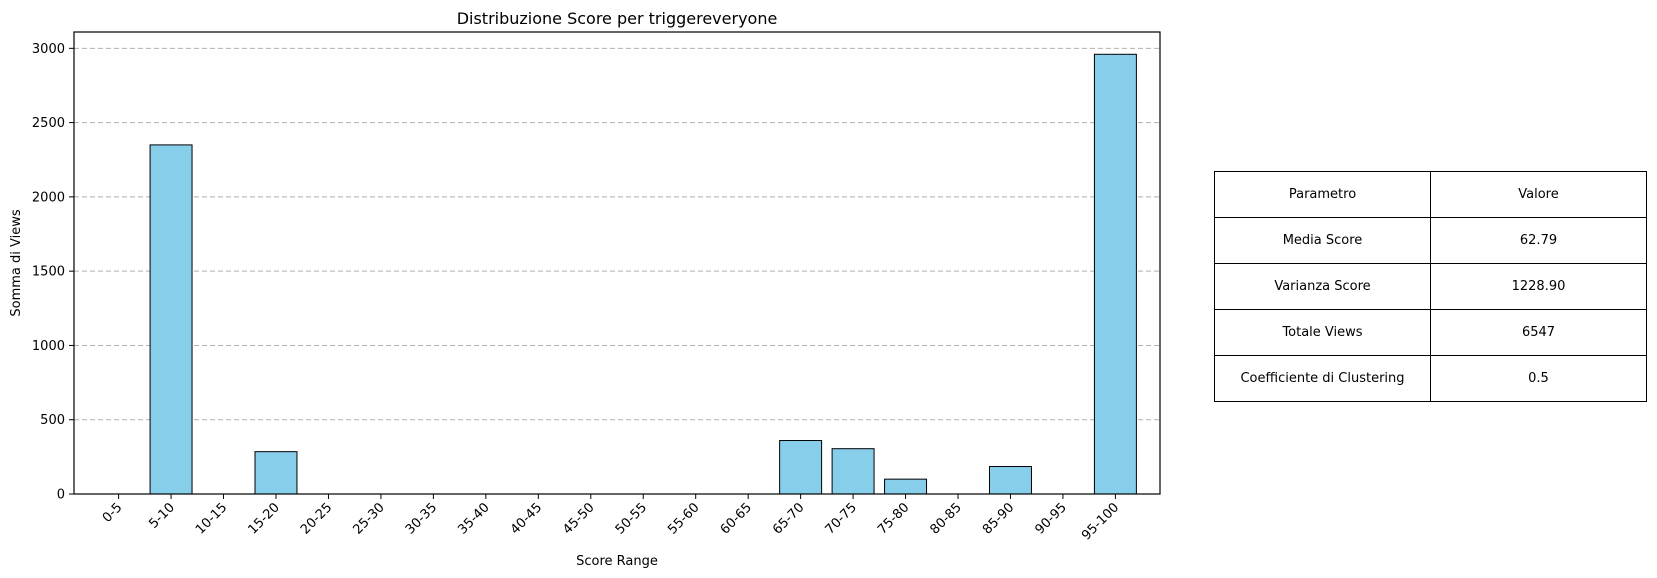 Image resolution: width=1657 pixels, height=578 pixels. What do you see at coordinates (526, 518) in the screenshot?
I see `x-tick-label: 40-45` at bounding box center [526, 518].